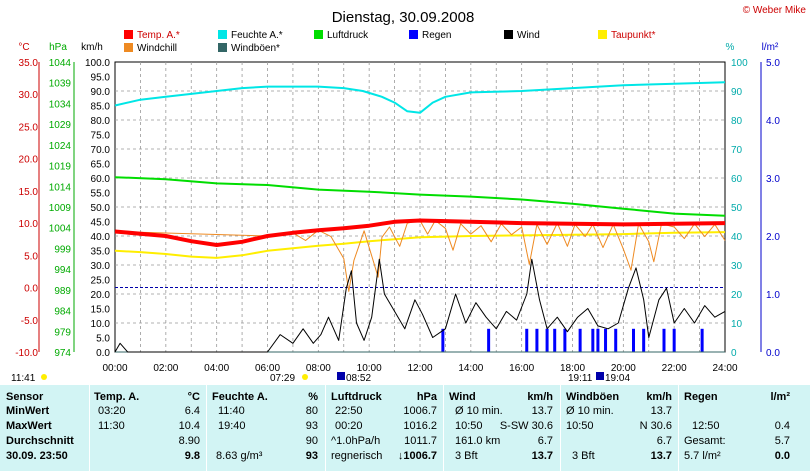 This screenshot has height=471, width=810. I want to click on rain-tick-label: 1.0, so click(773, 295).